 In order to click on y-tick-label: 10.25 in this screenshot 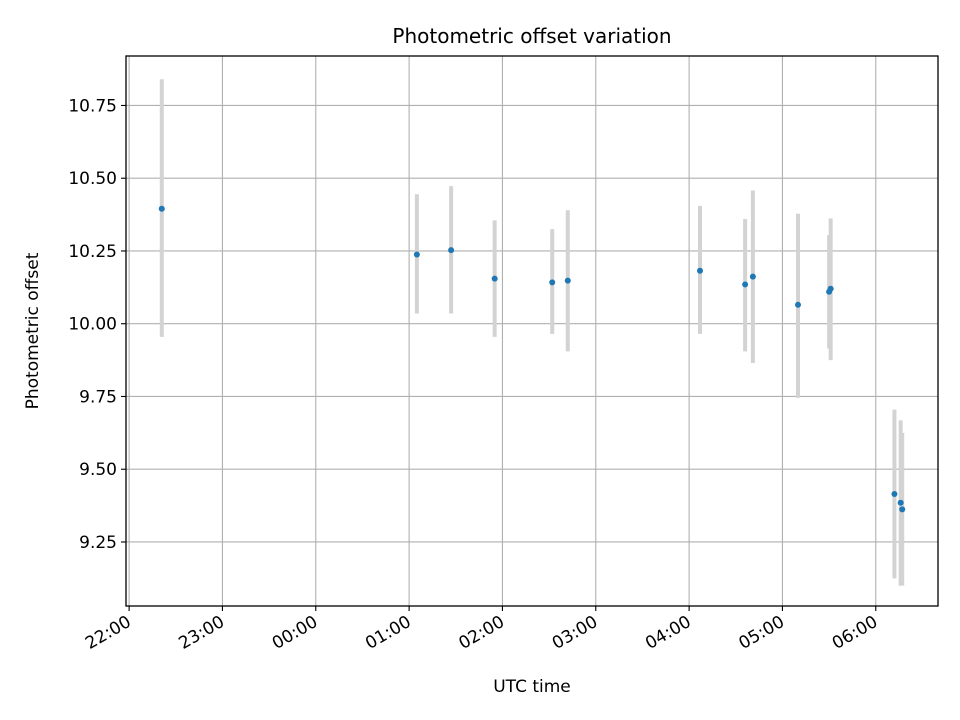, I will do `click(92, 252)`.